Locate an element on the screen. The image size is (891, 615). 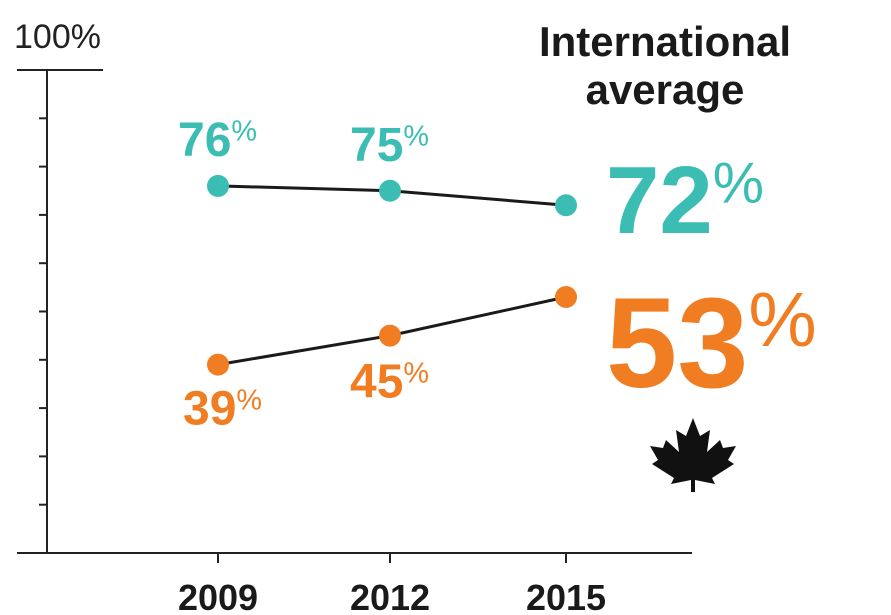
maple-leaf is located at coordinates (693, 455).